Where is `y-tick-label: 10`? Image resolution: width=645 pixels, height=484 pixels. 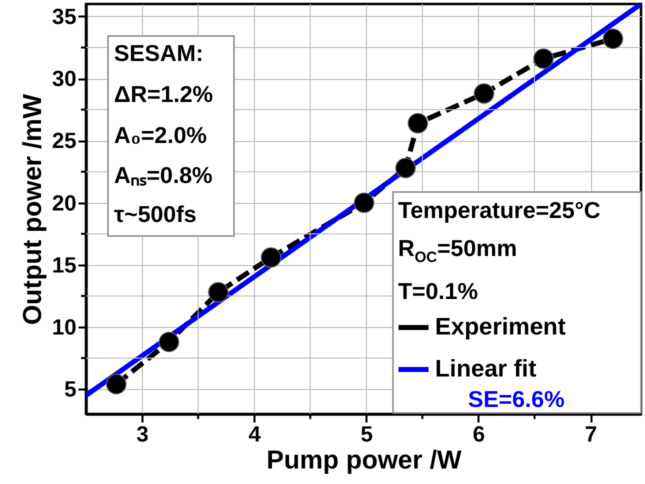
y-tick-label: 10 is located at coordinates (64, 327).